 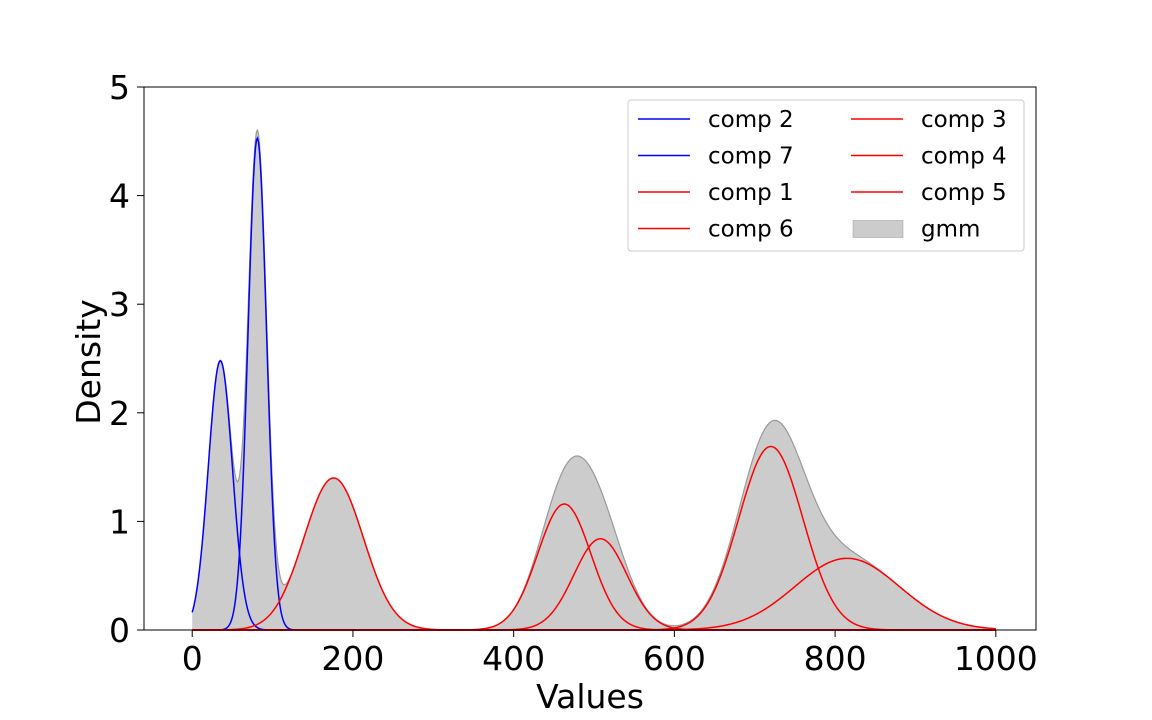 What do you see at coordinates (513, 658) in the screenshot?
I see `x-tick-label: 400` at bounding box center [513, 658].